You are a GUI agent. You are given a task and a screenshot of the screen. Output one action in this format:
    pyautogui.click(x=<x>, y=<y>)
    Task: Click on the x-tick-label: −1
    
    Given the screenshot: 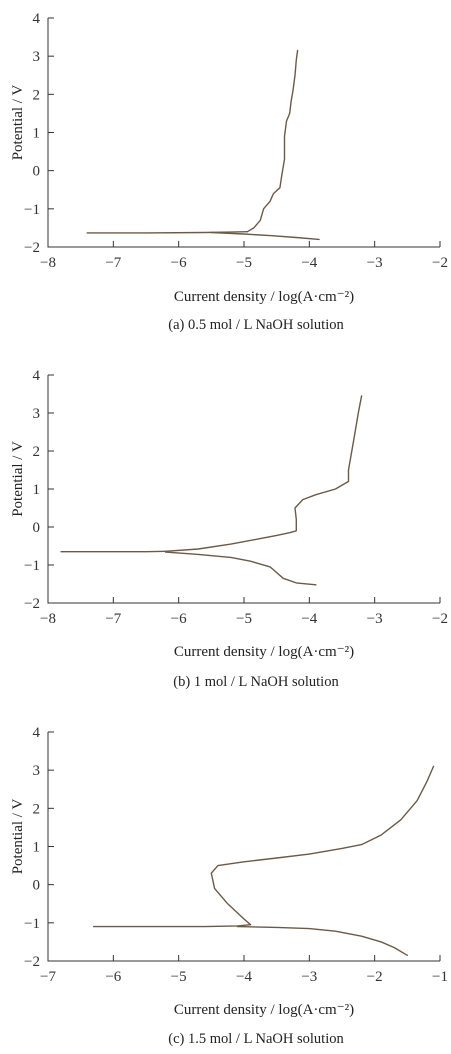 What is the action you would take?
    pyautogui.click(x=440, y=977)
    